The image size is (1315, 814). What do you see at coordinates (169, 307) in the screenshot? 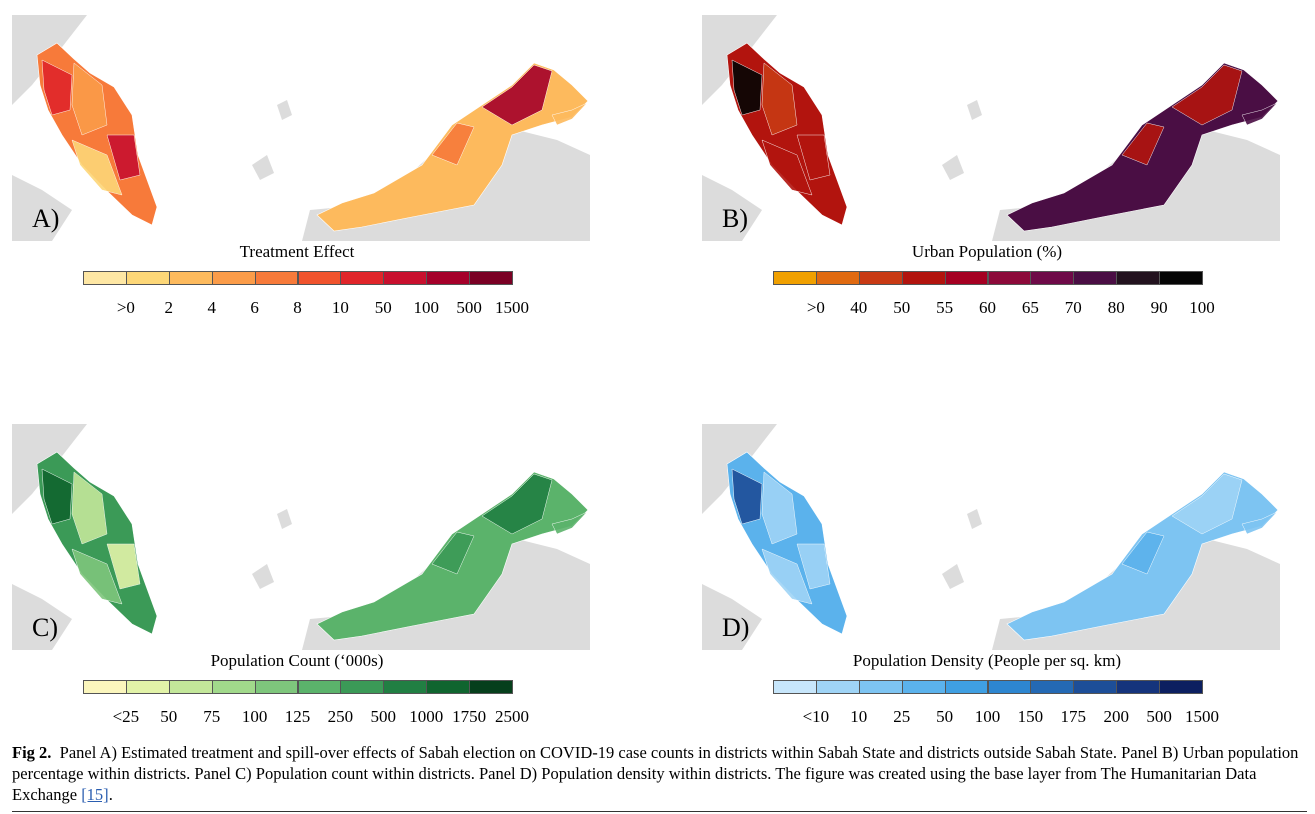
I see `legend-label: 2` at bounding box center [169, 307].